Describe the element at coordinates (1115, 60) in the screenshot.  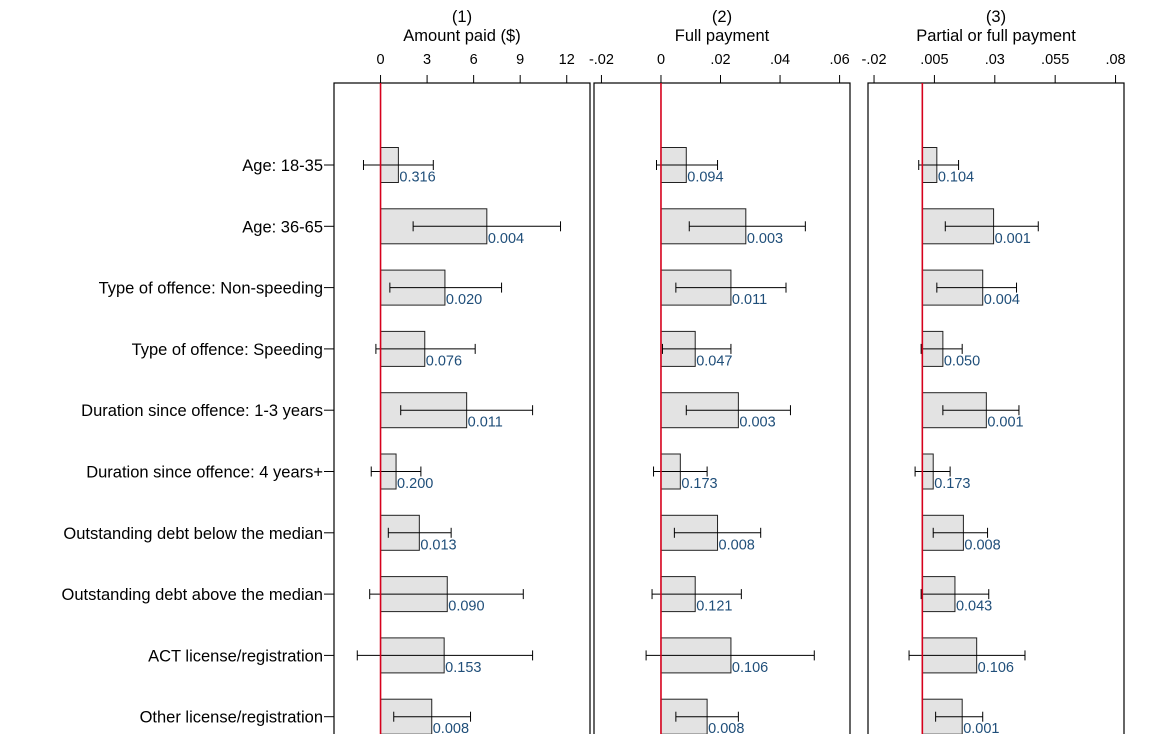
I see `x-tick-label: .08` at that location.